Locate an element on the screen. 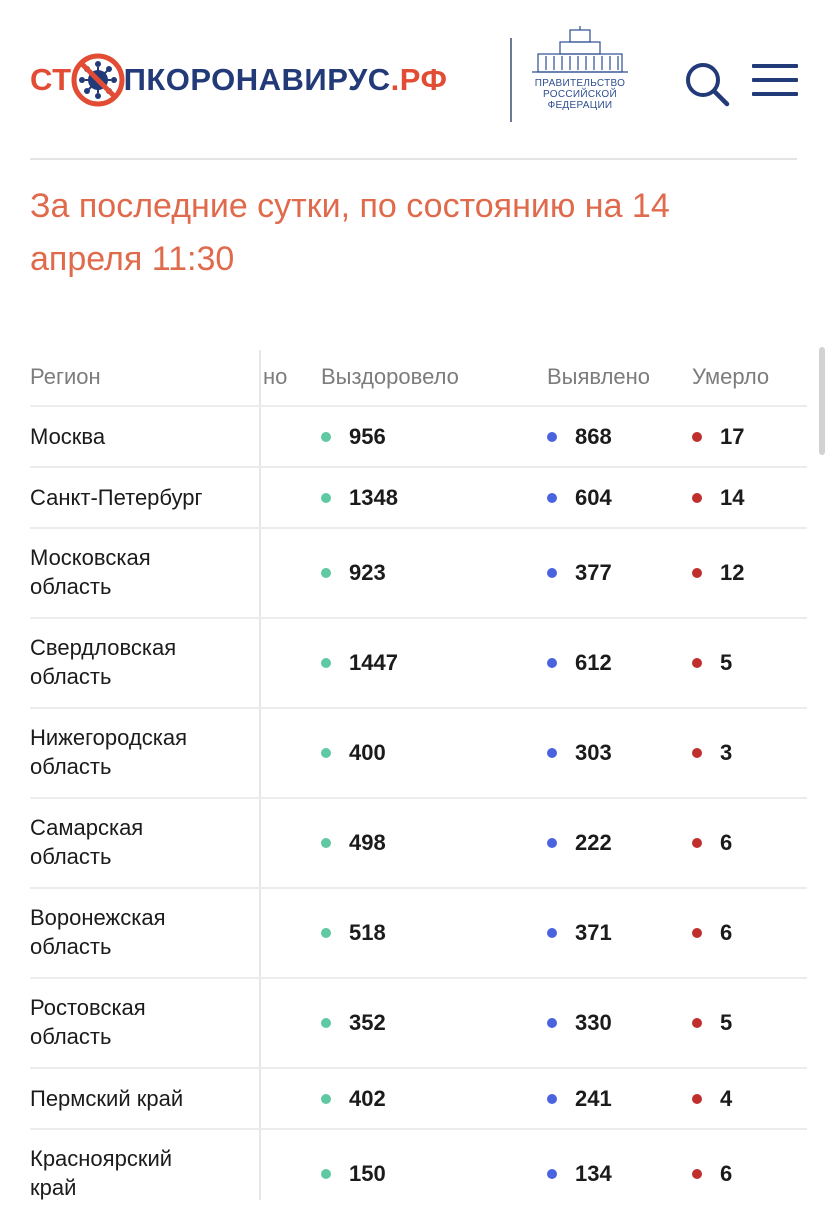 Image resolution: width=825 pixels, height=1218 pixels. detected-value: 330 is located at coordinates (593, 1022).